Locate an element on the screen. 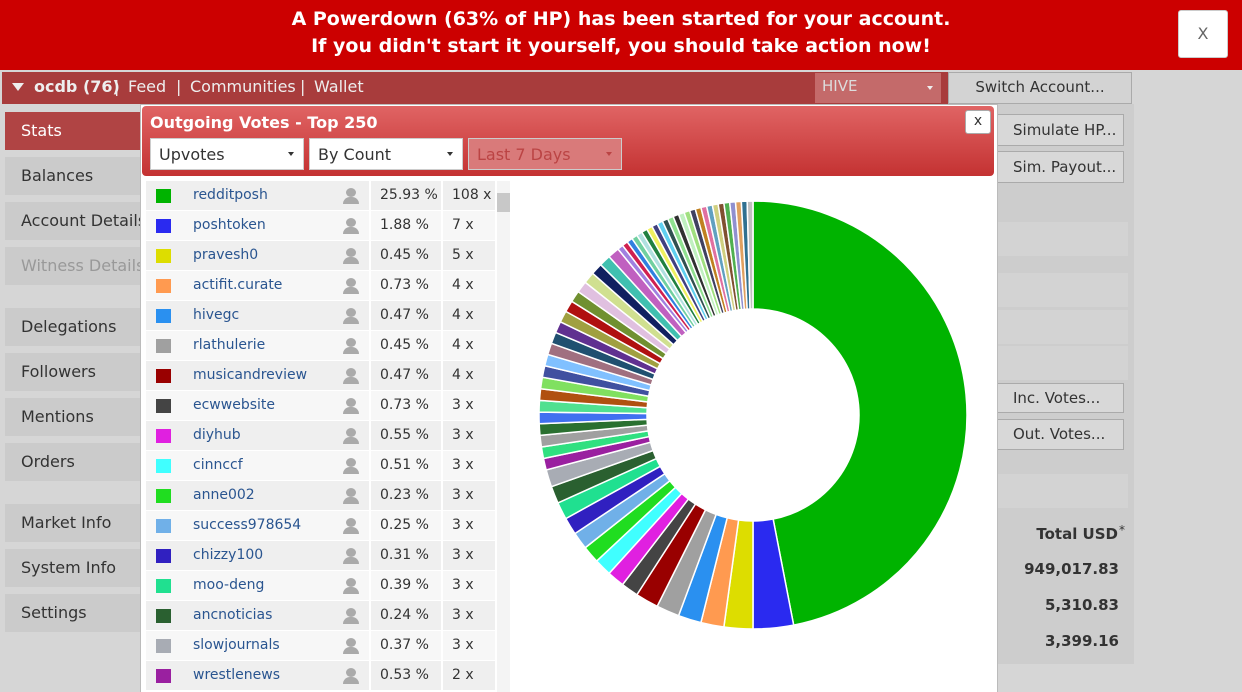 The height and width of the screenshot is (692, 1242). sidebar-item: Mentions is located at coordinates (75, 417).